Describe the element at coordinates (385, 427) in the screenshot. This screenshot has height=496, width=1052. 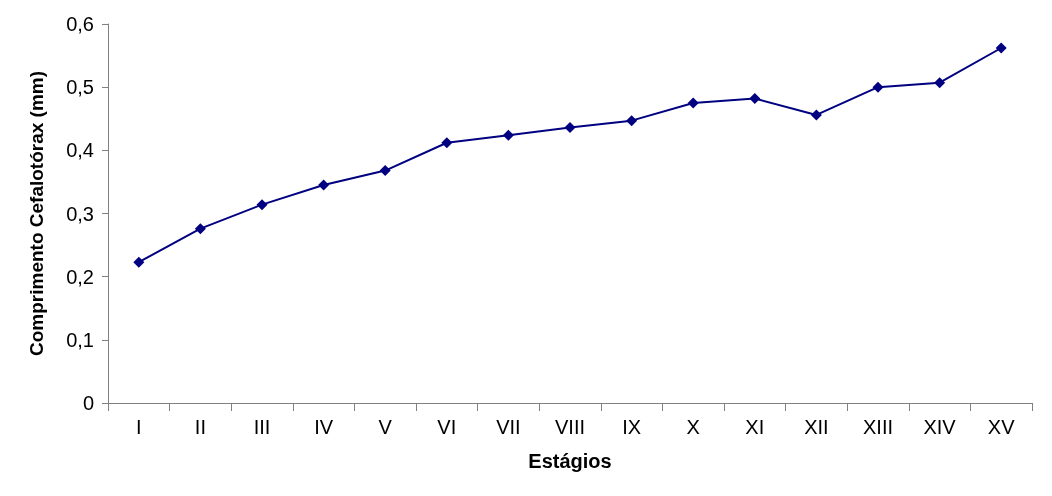
I see `x-tick-label: V` at that location.